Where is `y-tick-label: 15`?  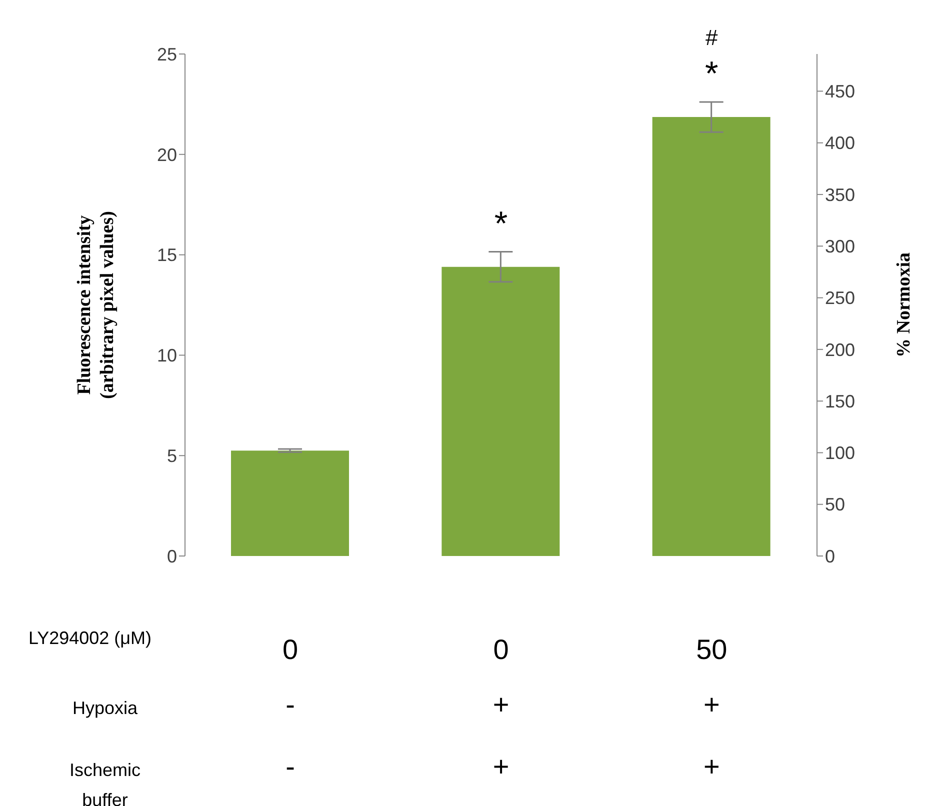 y-tick-label: 15 is located at coordinates (166, 255).